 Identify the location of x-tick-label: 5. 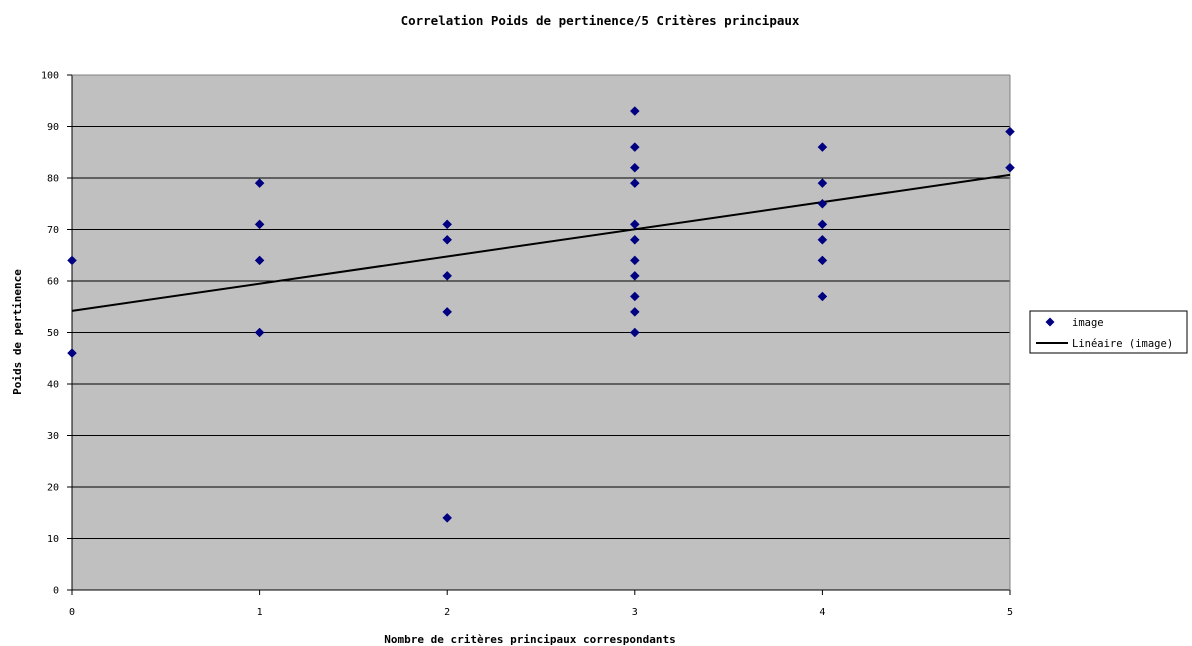
(1010, 612).